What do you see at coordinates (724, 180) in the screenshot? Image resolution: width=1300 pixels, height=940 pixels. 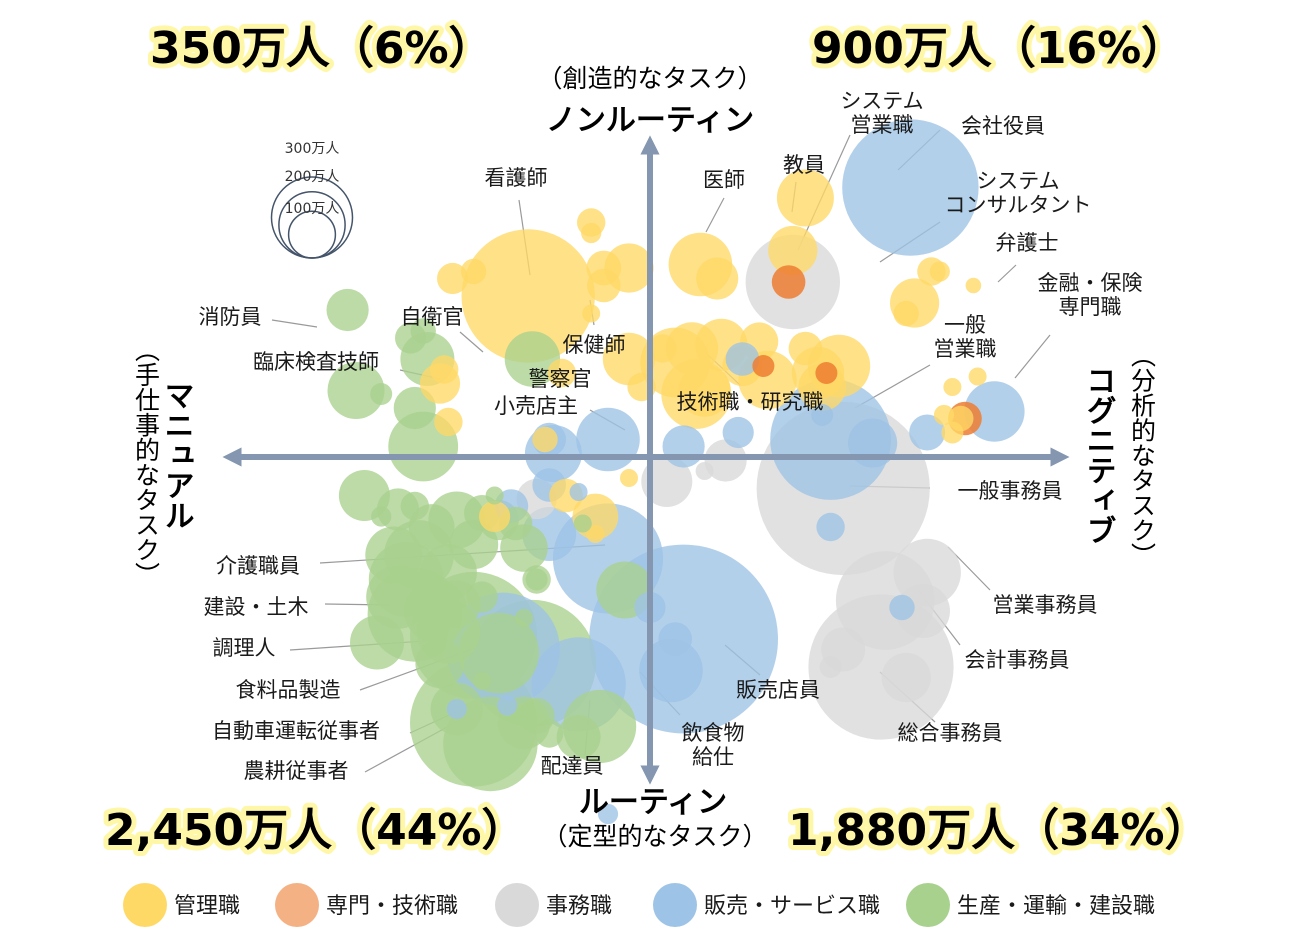 I see `point-label-3: 医師` at bounding box center [724, 180].